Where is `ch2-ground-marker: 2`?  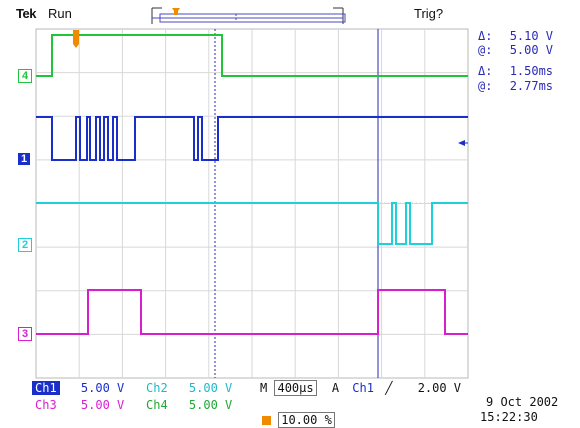
ch2-ground-marker: 2 is located at coordinates (25, 245).